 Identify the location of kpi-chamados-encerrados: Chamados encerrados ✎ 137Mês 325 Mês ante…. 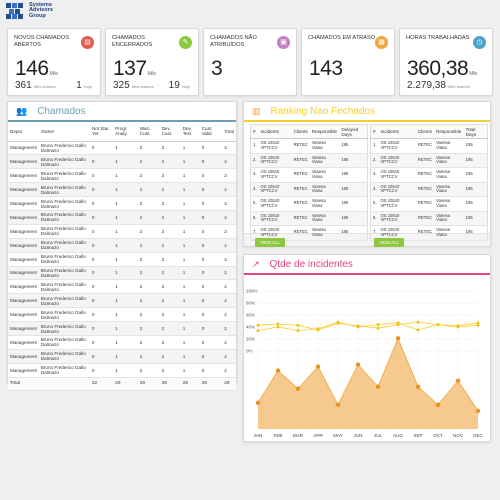
(152, 62).